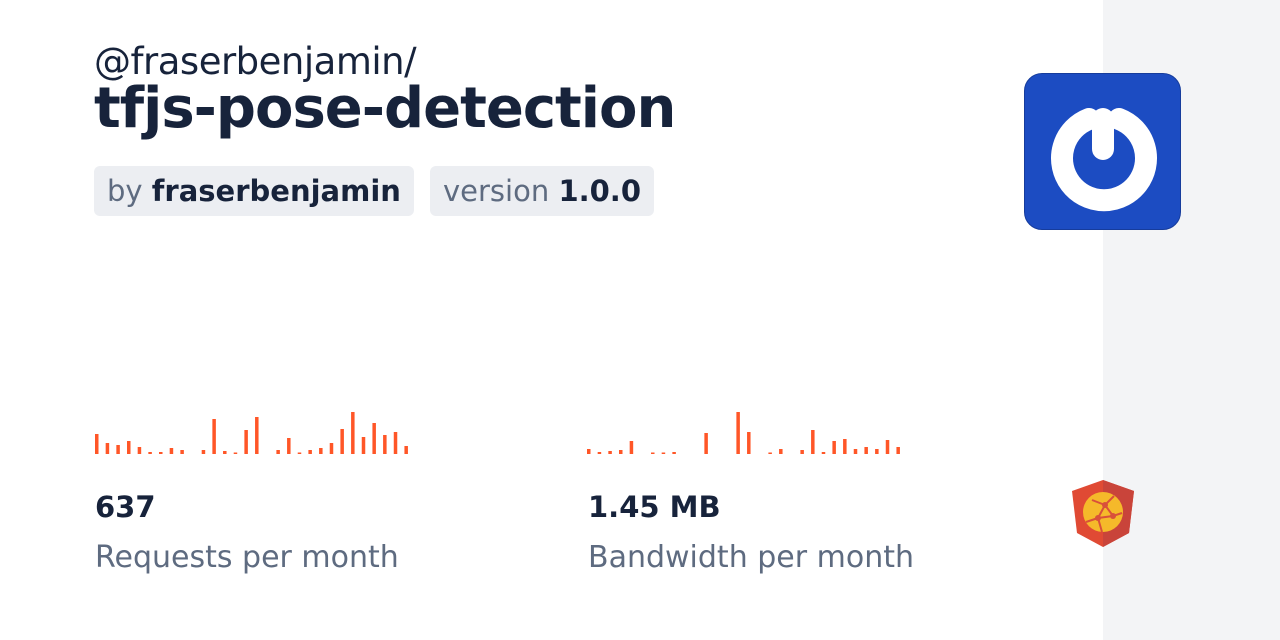 The width and height of the screenshot is (1280, 640). Describe the element at coordinates (600, 191) in the screenshot. I see `version-number: 1.0.0` at that location.